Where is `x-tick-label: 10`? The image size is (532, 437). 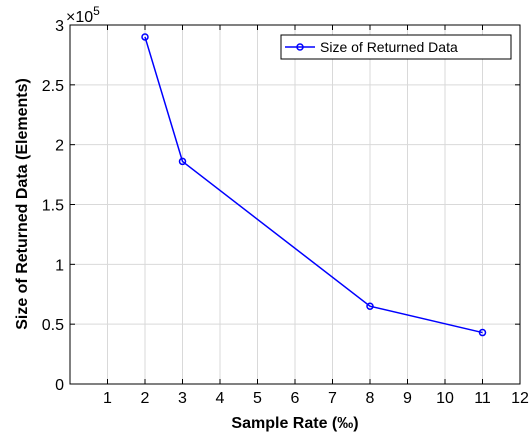 x-tick-label: 10 is located at coordinates (445, 398).